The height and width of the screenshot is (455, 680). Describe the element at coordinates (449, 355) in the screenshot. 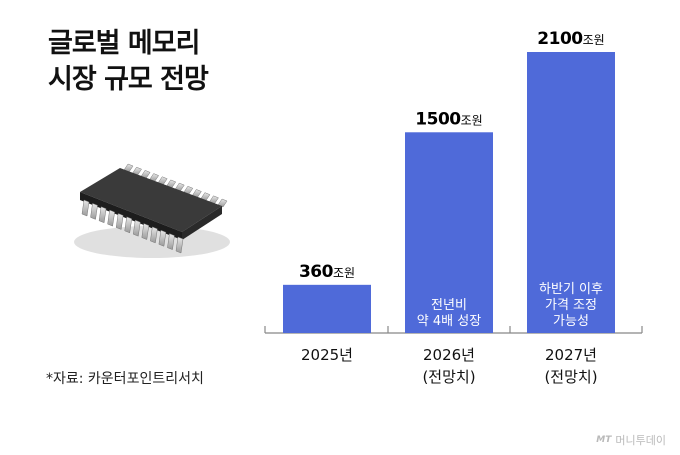

I see `category-label: 2026년` at that location.